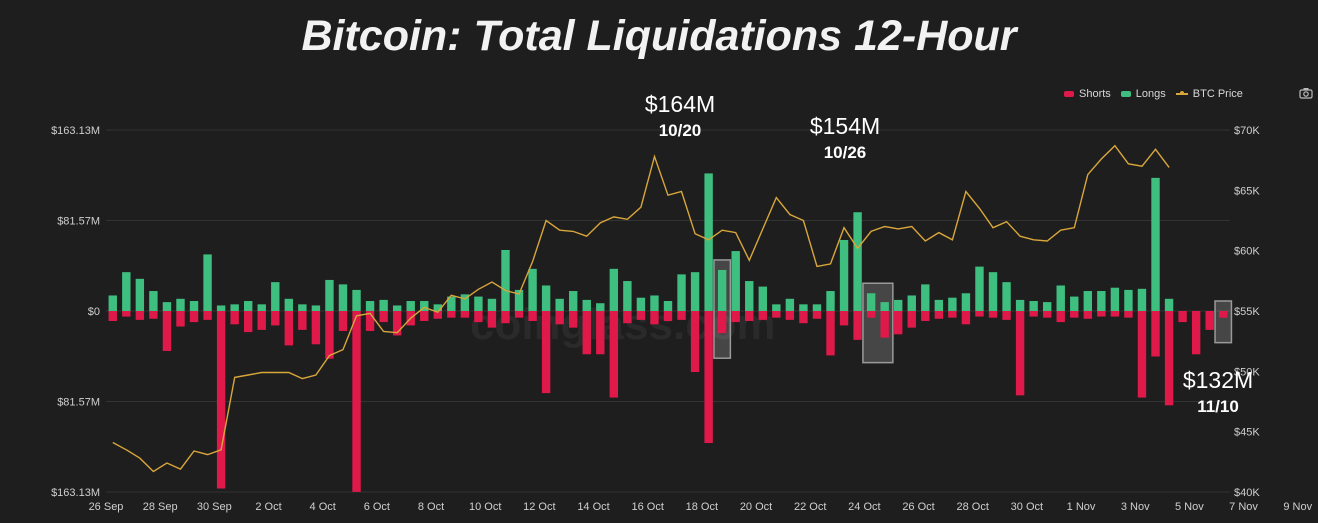  Describe the element at coordinates (680, 104) in the screenshot. I see `annotation-amount: $164M` at that location.